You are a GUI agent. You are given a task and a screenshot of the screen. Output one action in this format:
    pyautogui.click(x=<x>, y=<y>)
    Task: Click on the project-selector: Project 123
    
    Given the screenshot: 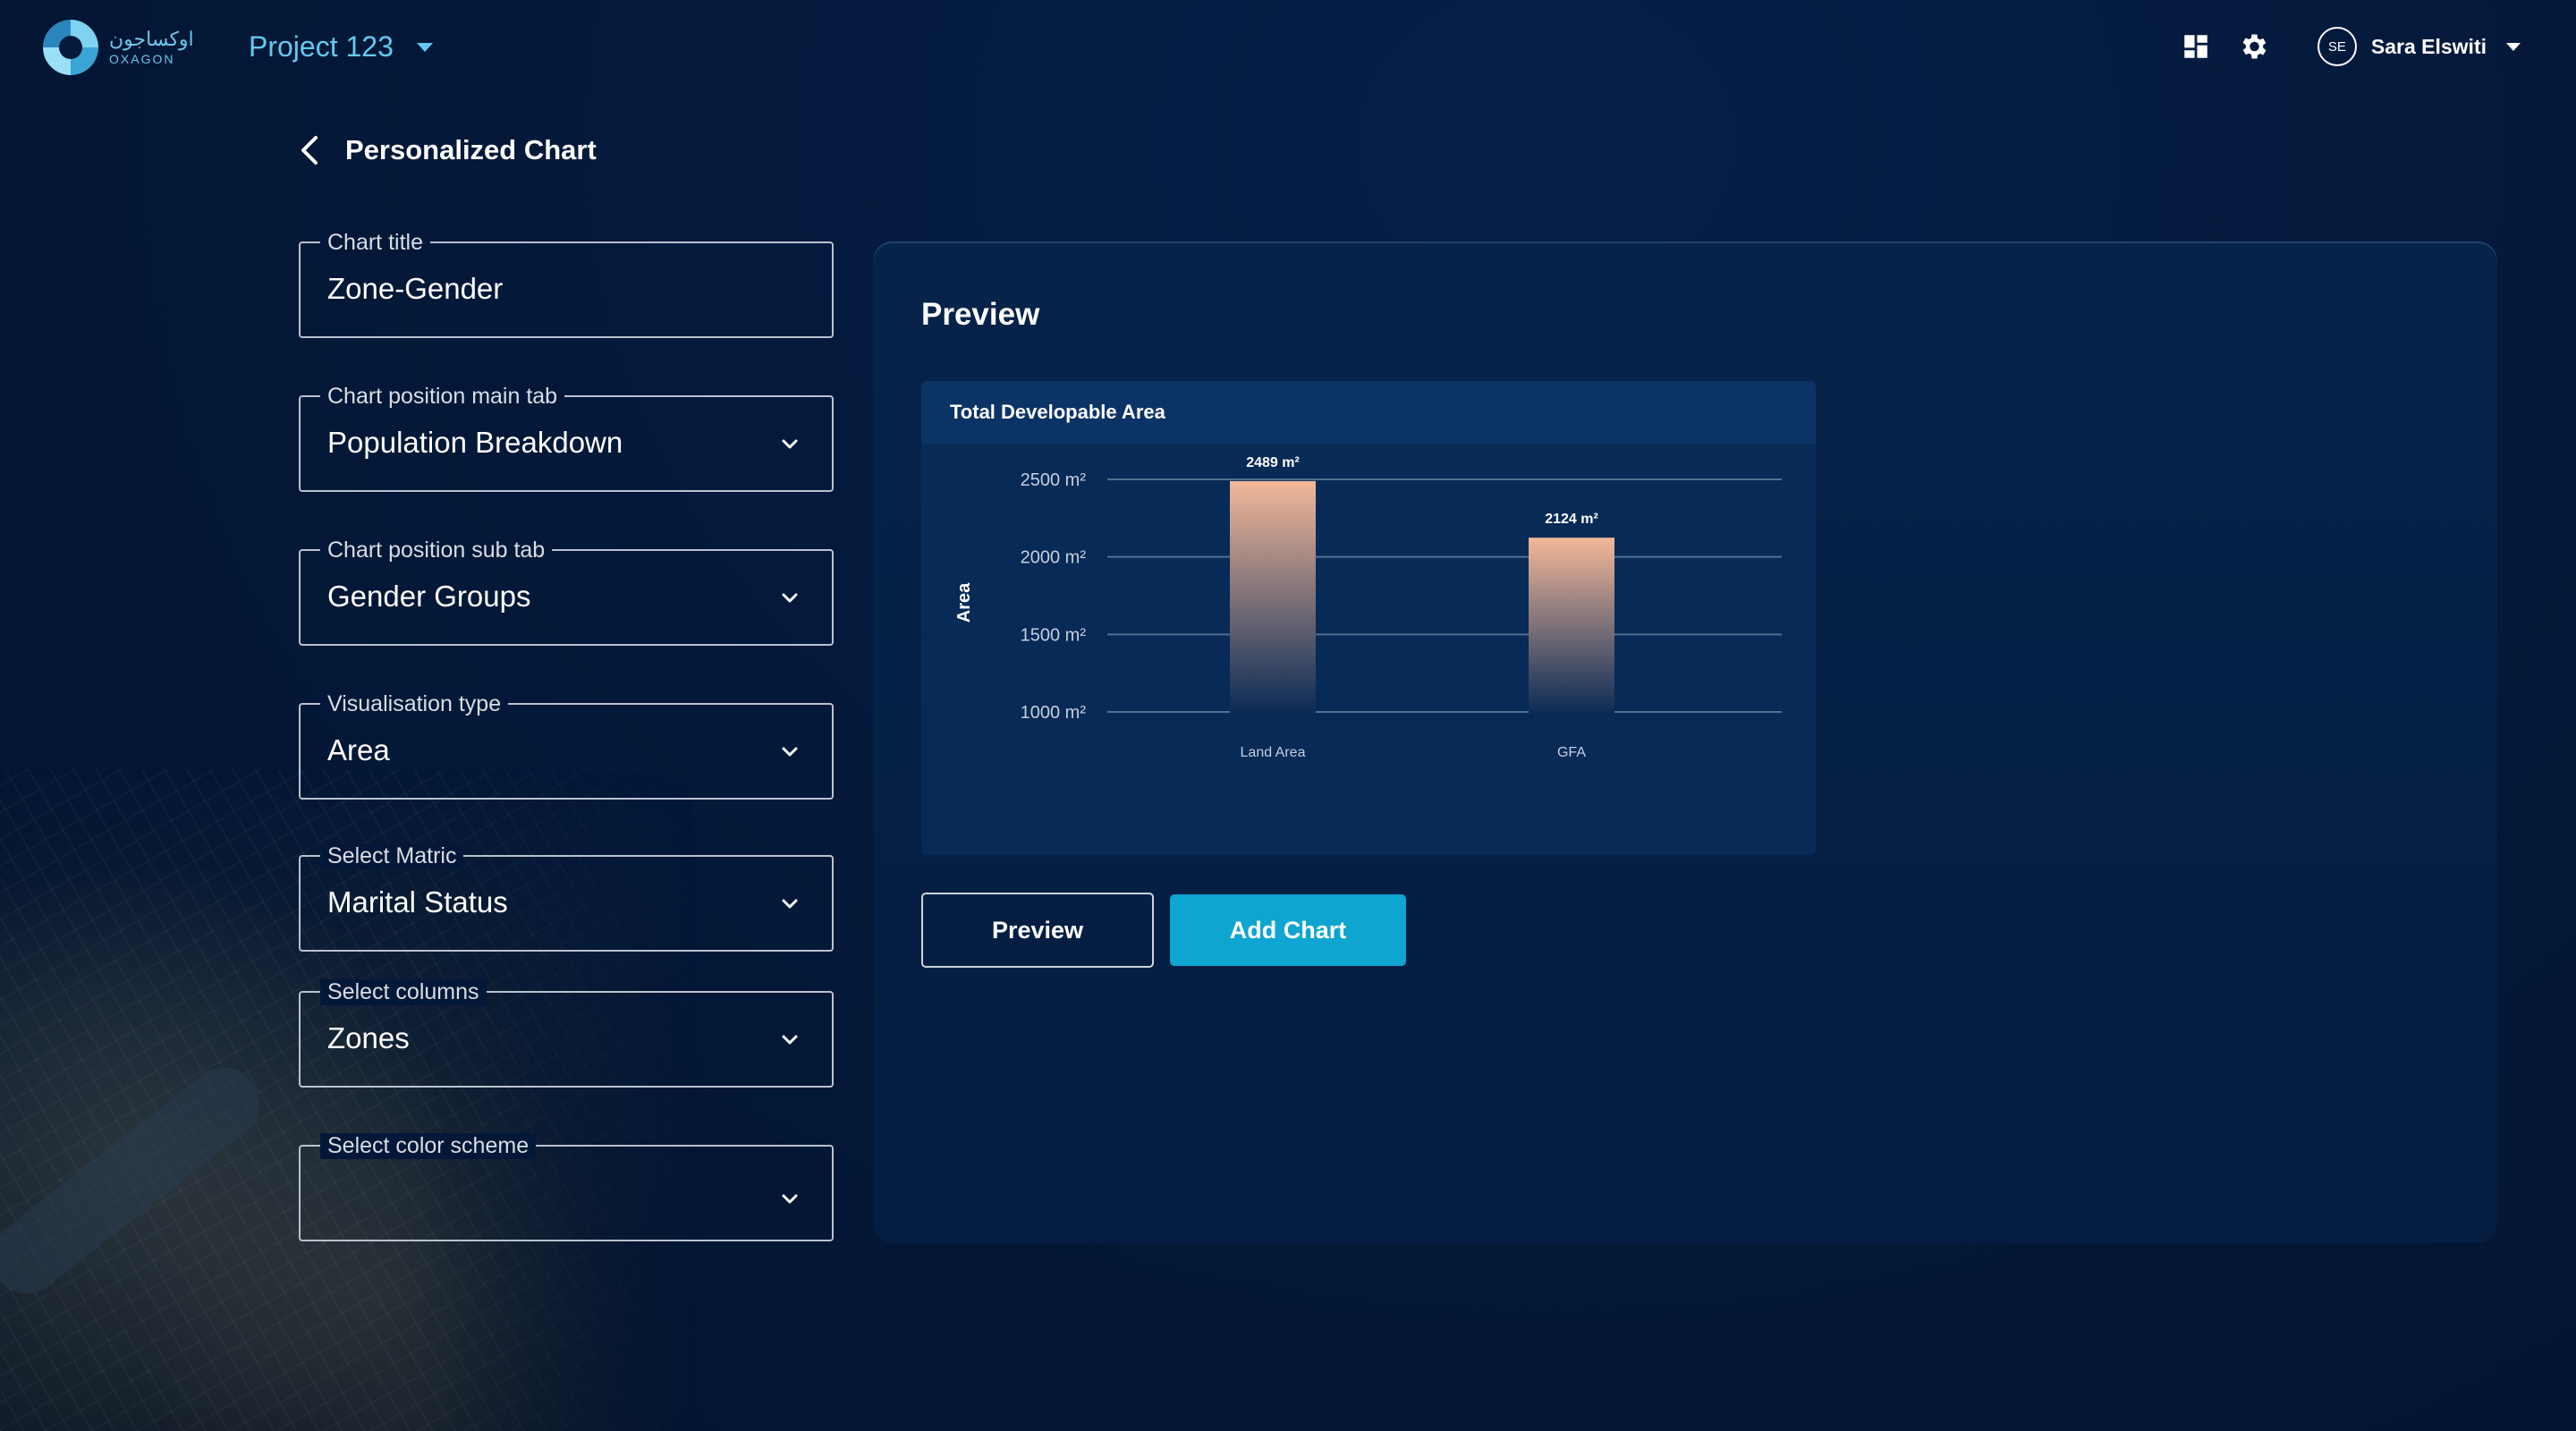 What is the action you would take?
    pyautogui.click(x=341, y=47)
    